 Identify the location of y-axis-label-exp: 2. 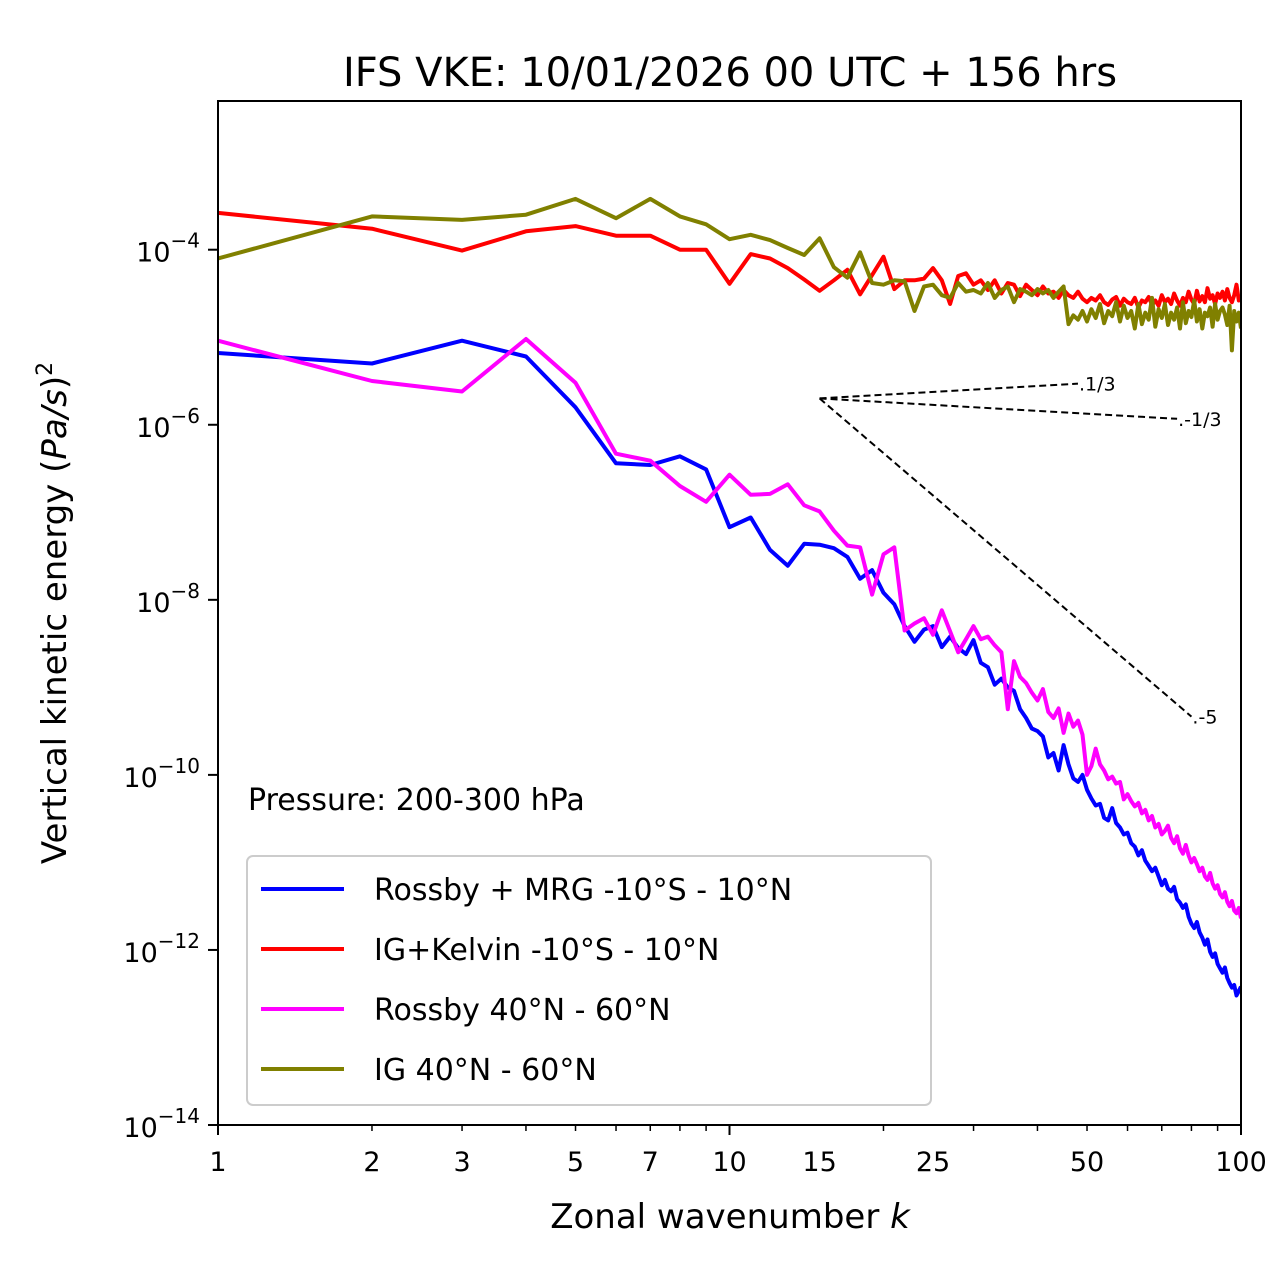
(45, 369).